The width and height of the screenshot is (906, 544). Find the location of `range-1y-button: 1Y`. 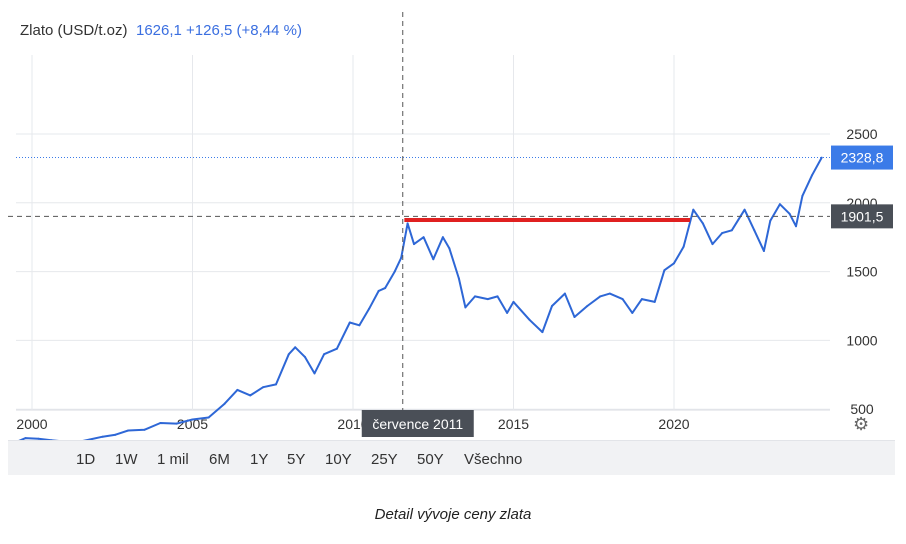

range-1y-button: 1Y is located at coordinates (259, 459).